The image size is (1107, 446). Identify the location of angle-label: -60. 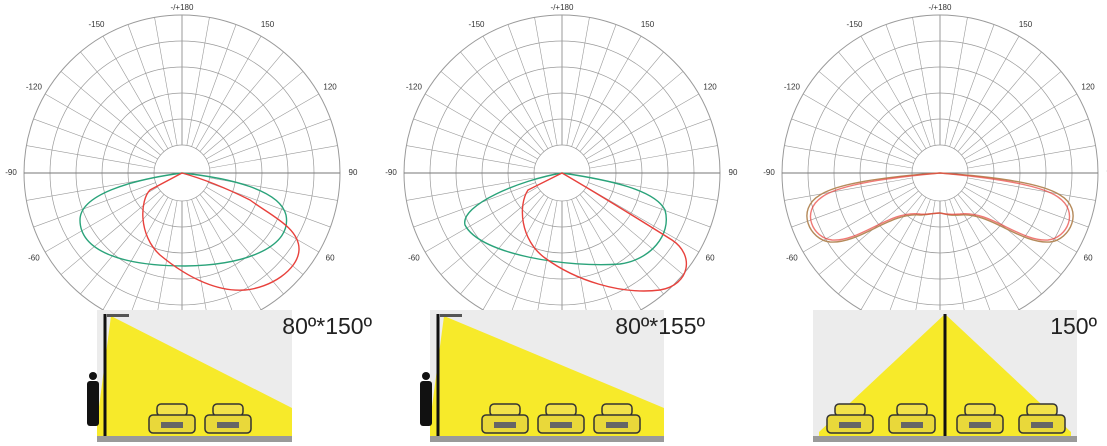
(792, 258).